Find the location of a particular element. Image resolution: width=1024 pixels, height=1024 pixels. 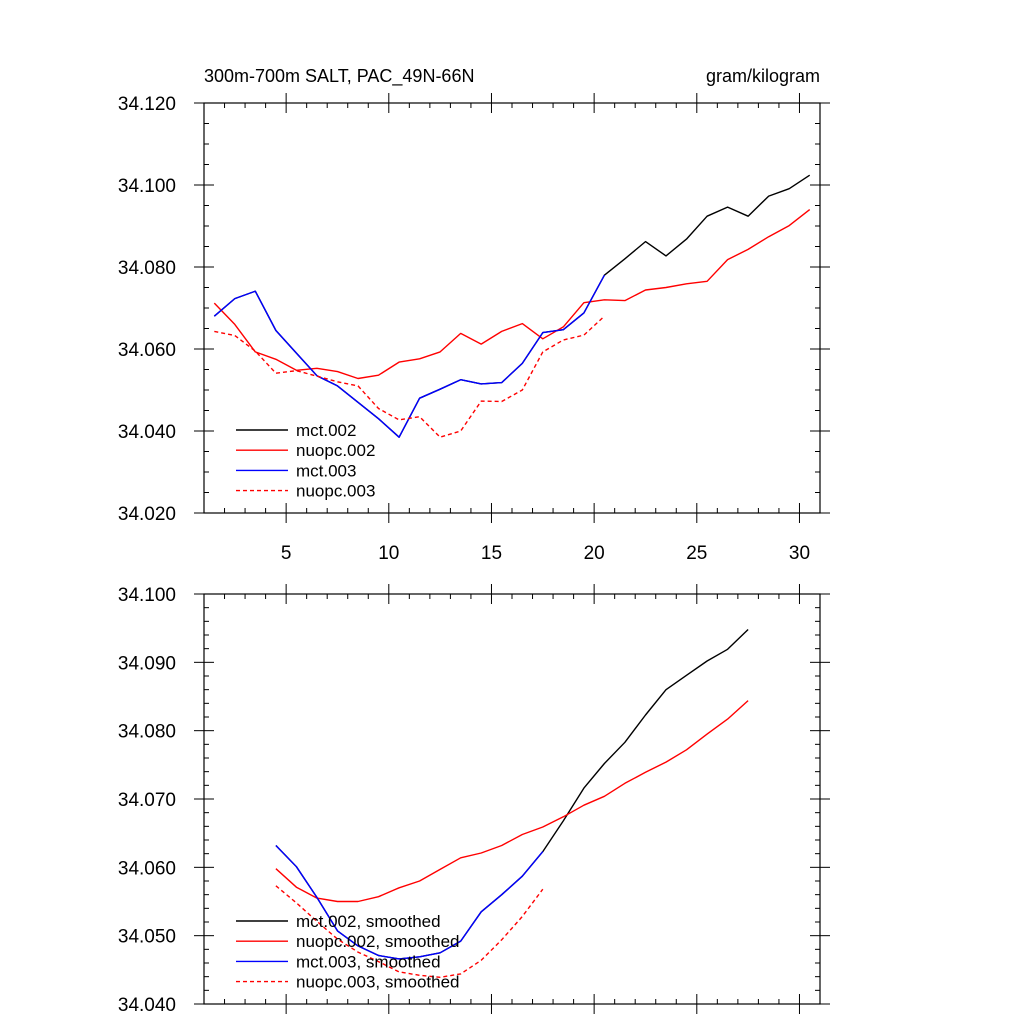

bottom-y-tick-label: 34.070 is located at coordinates (147, 800).